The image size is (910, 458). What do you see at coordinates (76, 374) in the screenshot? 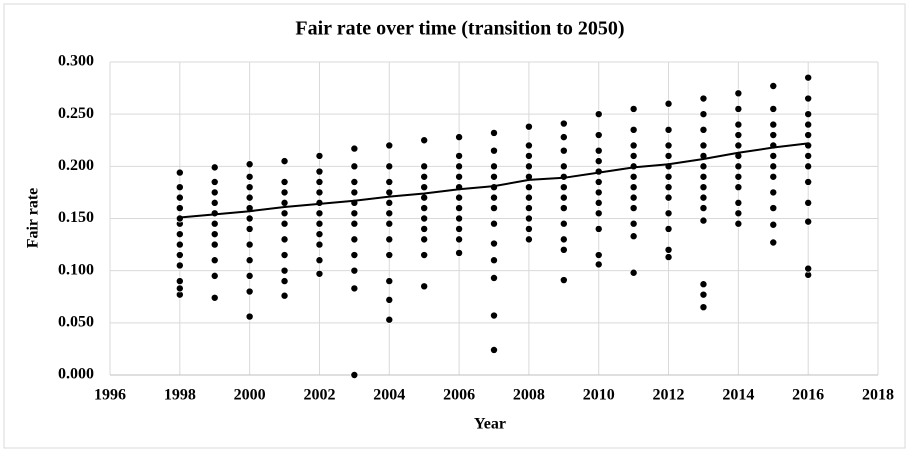
I see `y-tick-label: 0.000` at bounding box center [76, 374].